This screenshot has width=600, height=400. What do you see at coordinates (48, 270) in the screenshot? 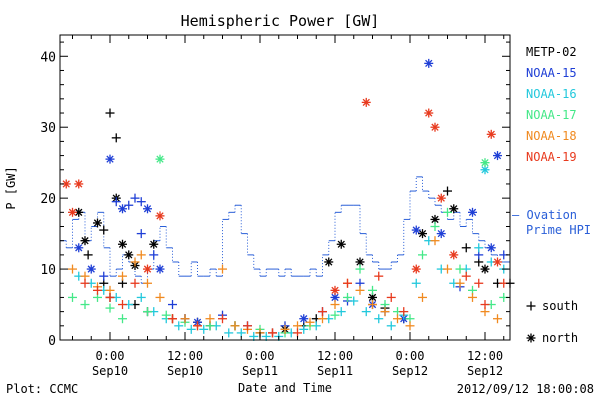
I see `y-tick-label: 10` at bounding box center [48, 270].